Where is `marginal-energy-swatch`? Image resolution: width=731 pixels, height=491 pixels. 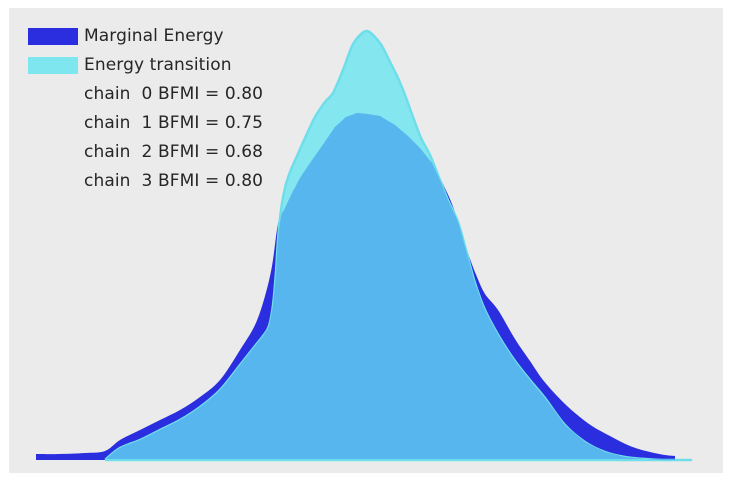
marginal-energy-swatch is located at coordinates (53, 36).